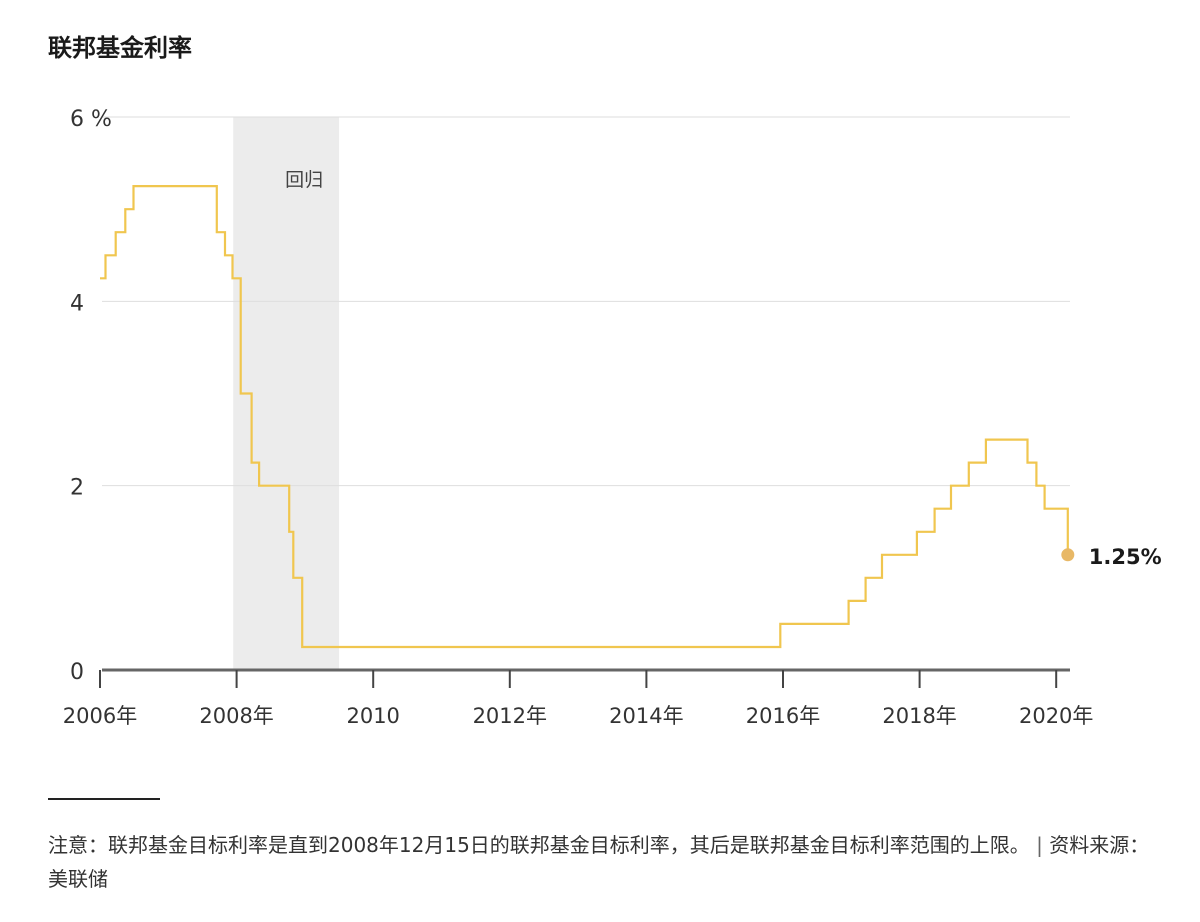  Describe the element at coordinates (599, 862) in the screenshot. I see `source-text: 资料来源：美联储` at that location.